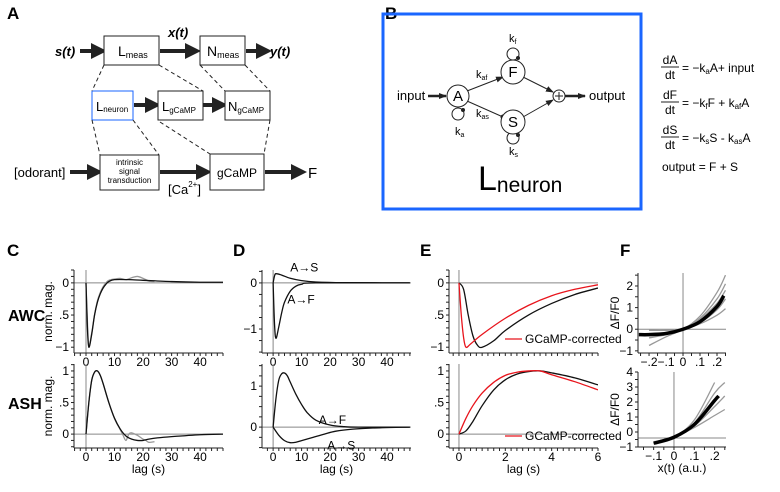  Describe the element at coordinates (649, 362) in the screenshot. I see `x-tick-label: −.2` at that location.